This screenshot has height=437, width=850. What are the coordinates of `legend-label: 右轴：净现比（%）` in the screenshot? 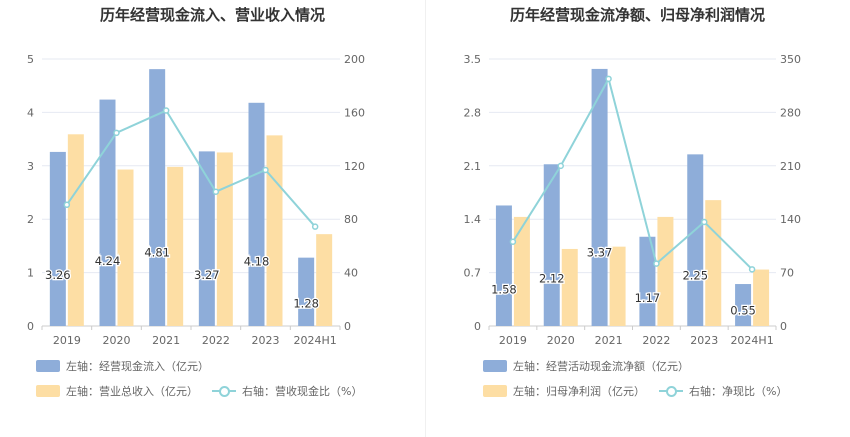 It's located at (738, 391).